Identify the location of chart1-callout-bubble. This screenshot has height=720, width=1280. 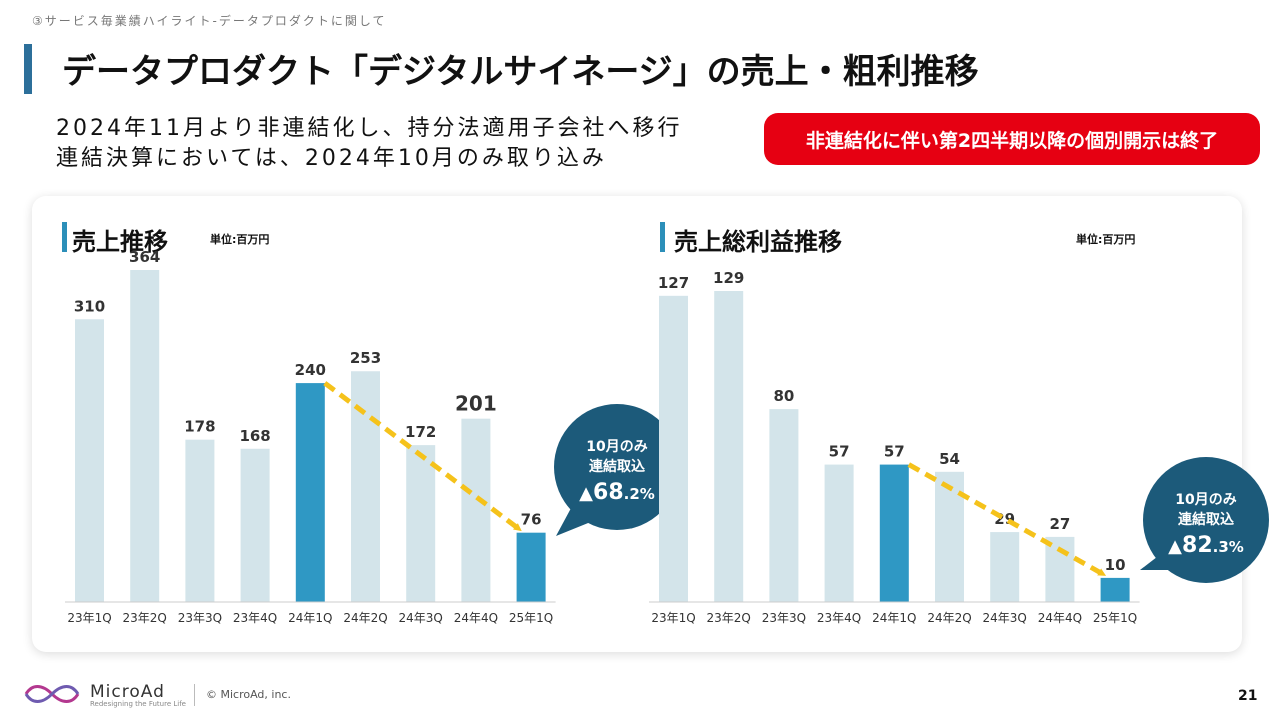
(617, 467).